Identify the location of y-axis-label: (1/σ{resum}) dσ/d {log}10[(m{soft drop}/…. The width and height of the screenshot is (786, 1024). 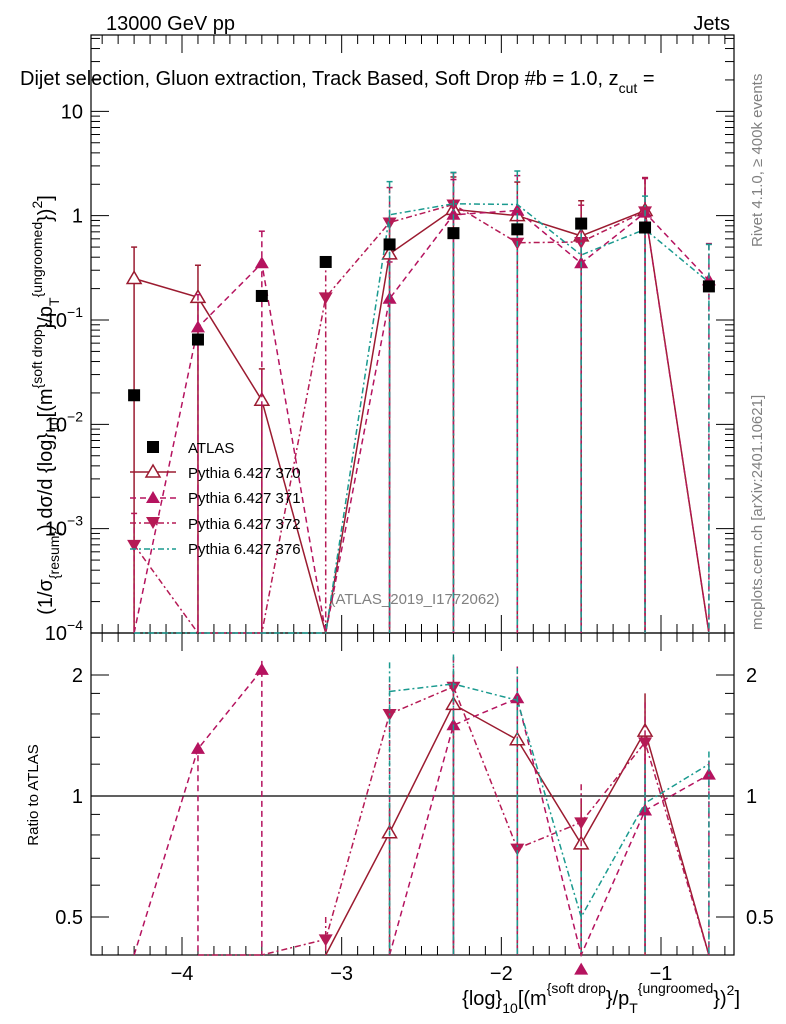
(45, 405).